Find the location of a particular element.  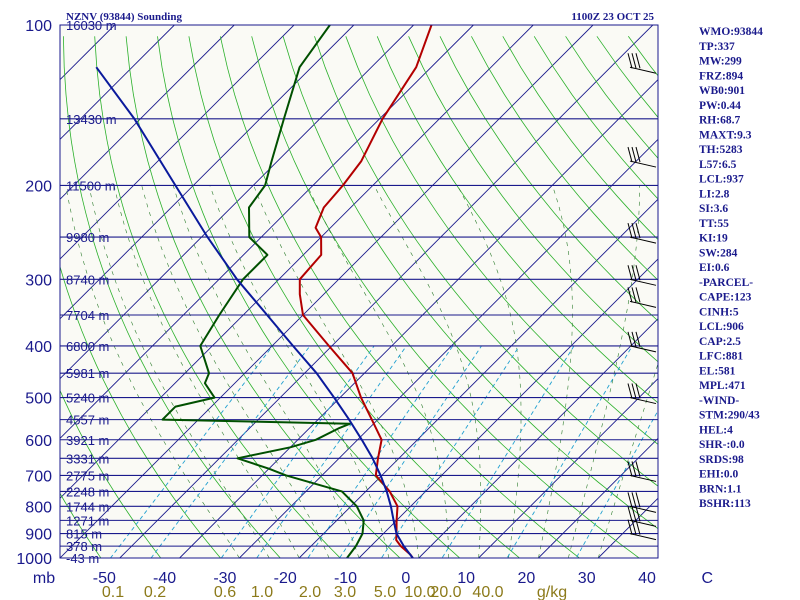

index-entry: PW:0.44 is located at coordinates (720, 106).